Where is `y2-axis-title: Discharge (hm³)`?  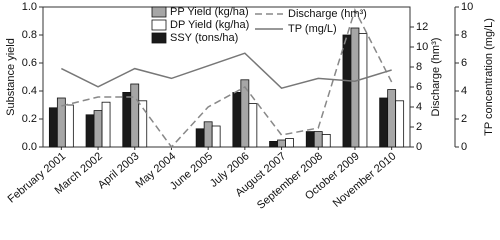 y2-axis-title: Discharge (hm³) is located at coordinates (436, 77).